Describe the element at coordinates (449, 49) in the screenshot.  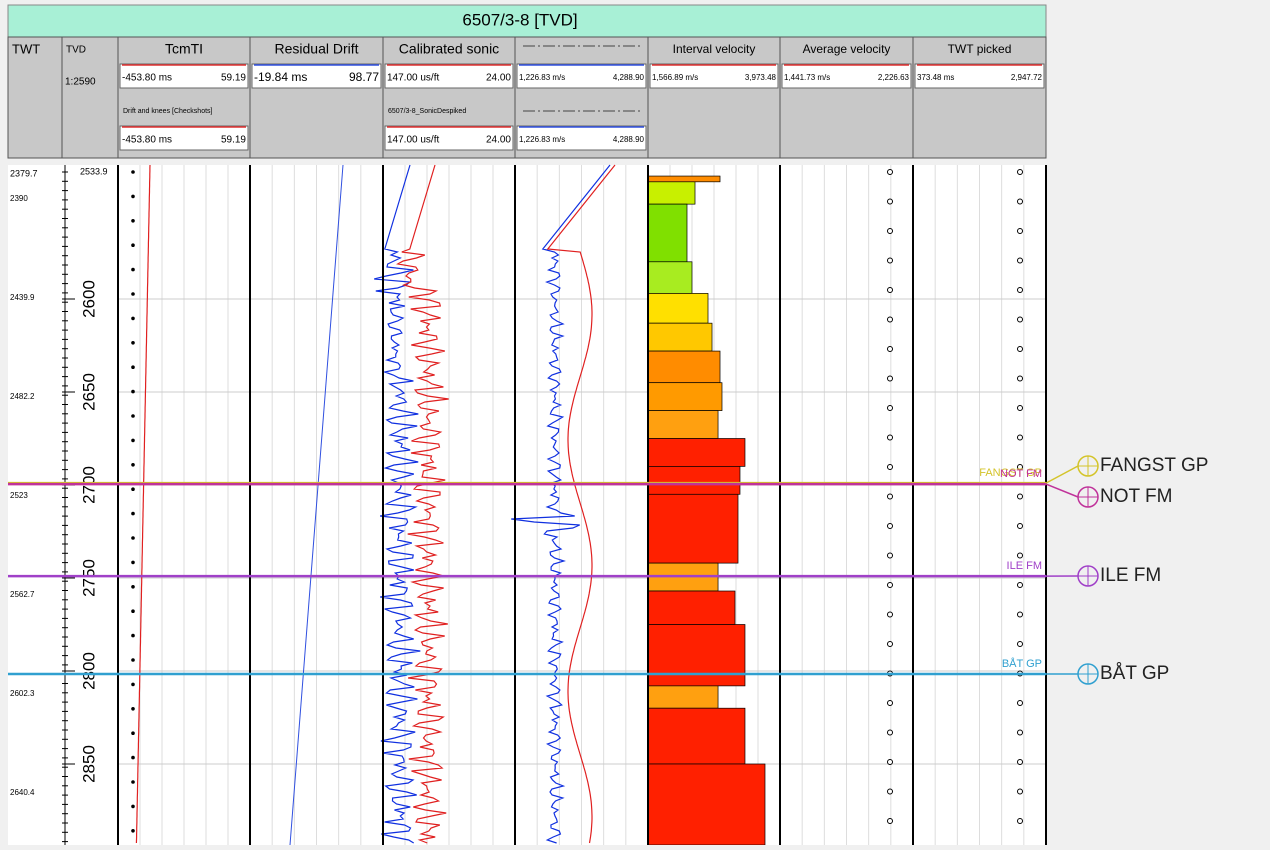
I see `column-name: Calibrated sonic` at that location.